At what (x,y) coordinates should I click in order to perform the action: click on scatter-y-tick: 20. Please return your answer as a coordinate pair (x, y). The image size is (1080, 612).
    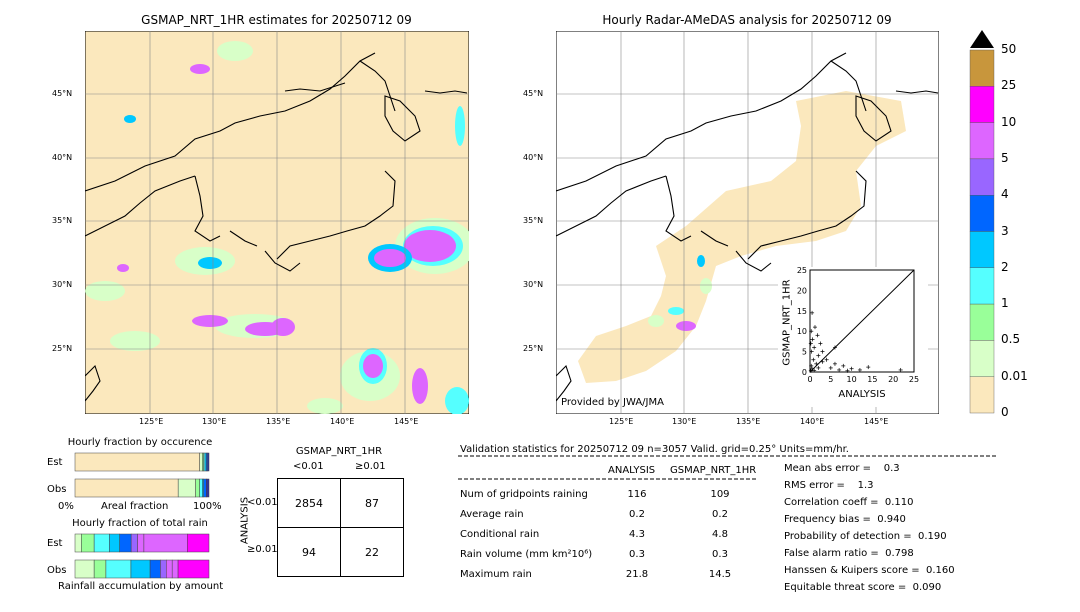
    Looking at the image, I should click on (802, 290).